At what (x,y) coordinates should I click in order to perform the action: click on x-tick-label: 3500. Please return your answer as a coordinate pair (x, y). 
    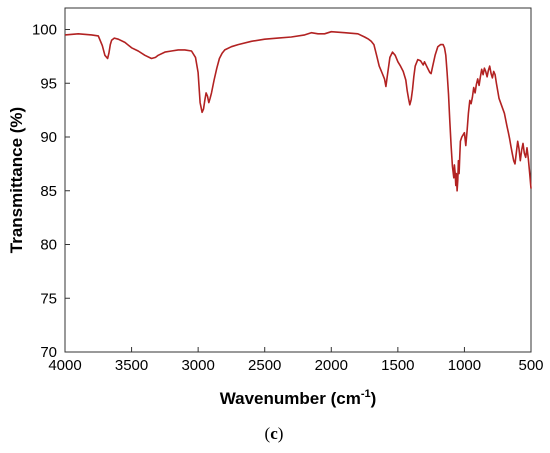
    Looking at the image, I should click on (131, 365).